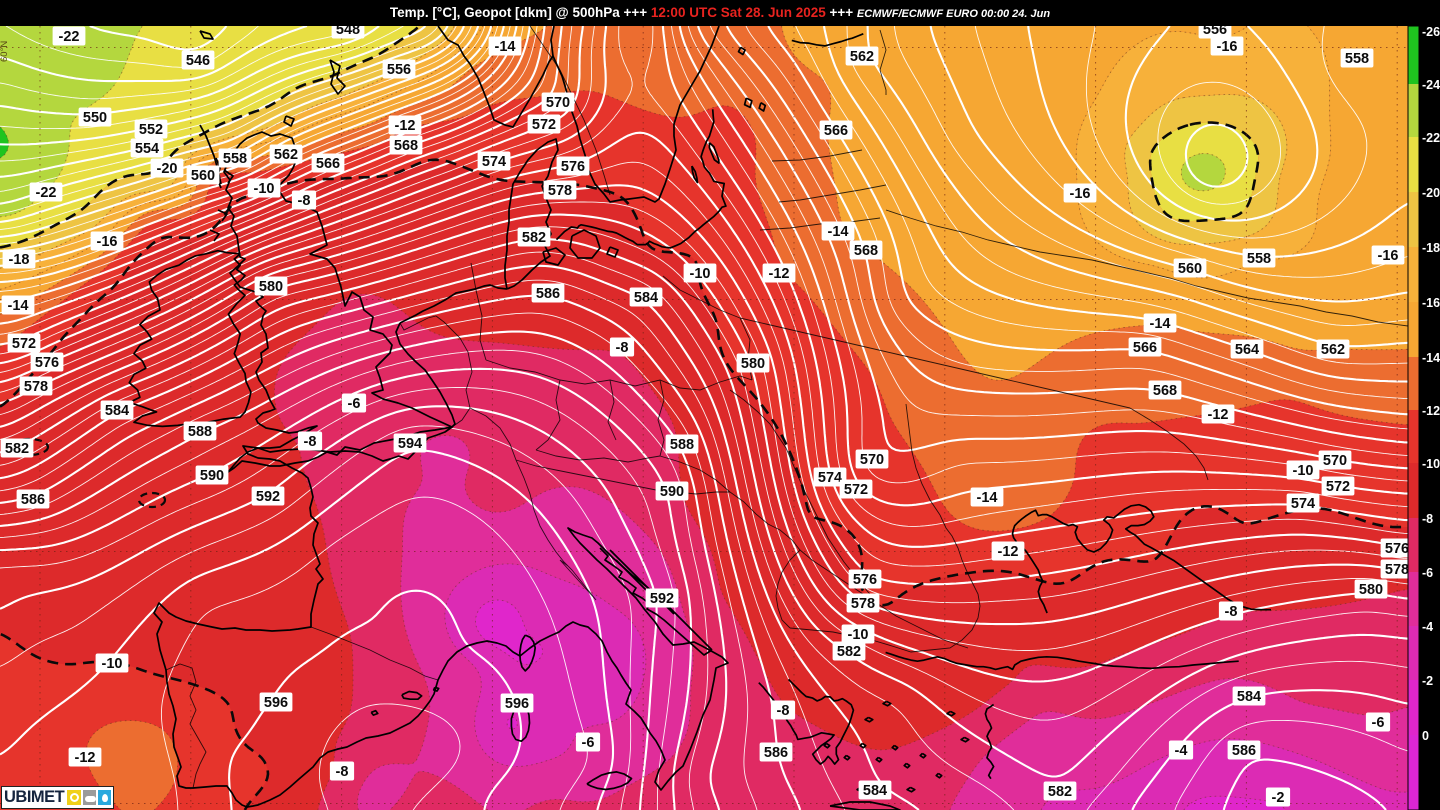  What do you see at coordinates (1431, 85) in the screenshot?
I see `svg-text: -24` at bounding box center [1431, 85].